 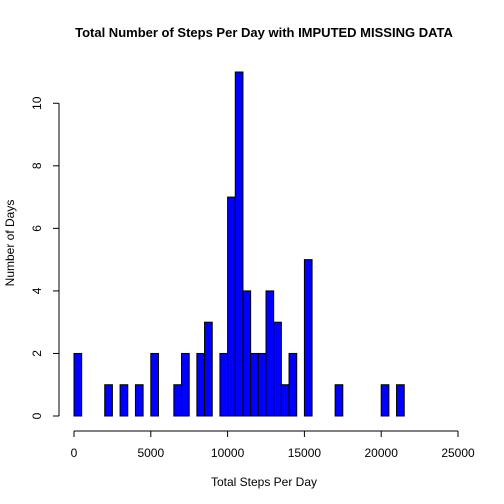 What do you see at coordinates (37, 228) in the screenshot?
I see `y-tick-label: 6` at bounding box center [37, 228].